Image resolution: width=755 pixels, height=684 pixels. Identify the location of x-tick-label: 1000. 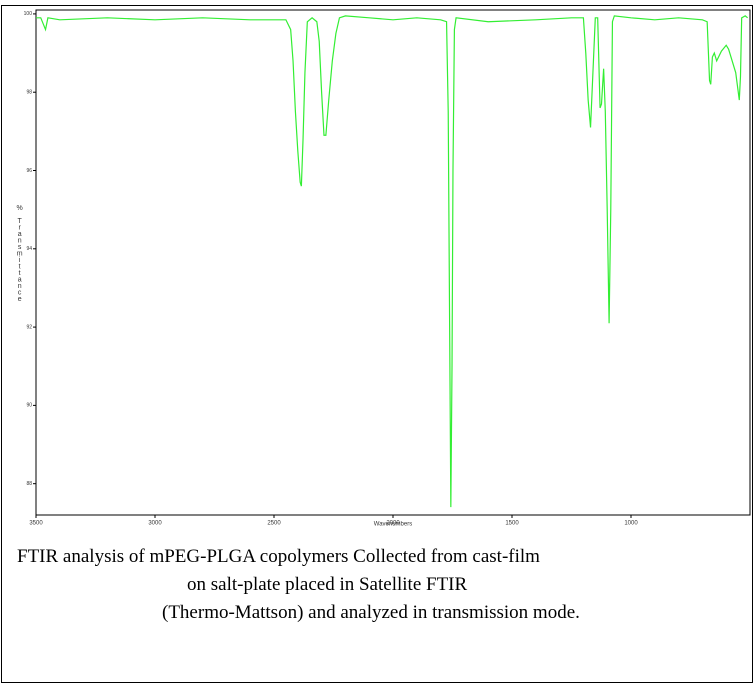
(631, 524).